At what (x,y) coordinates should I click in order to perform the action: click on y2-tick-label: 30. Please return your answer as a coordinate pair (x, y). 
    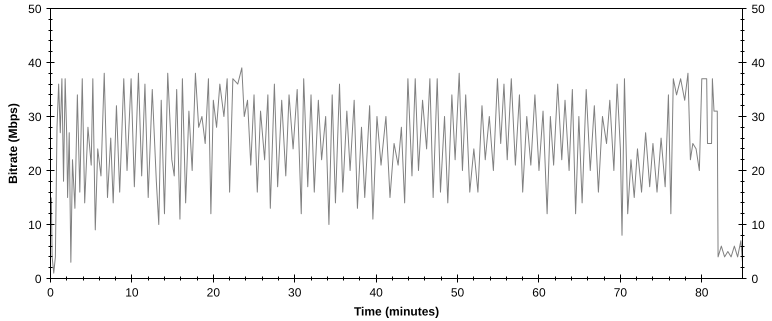
    Looking at the image, I should click on (759, 117).